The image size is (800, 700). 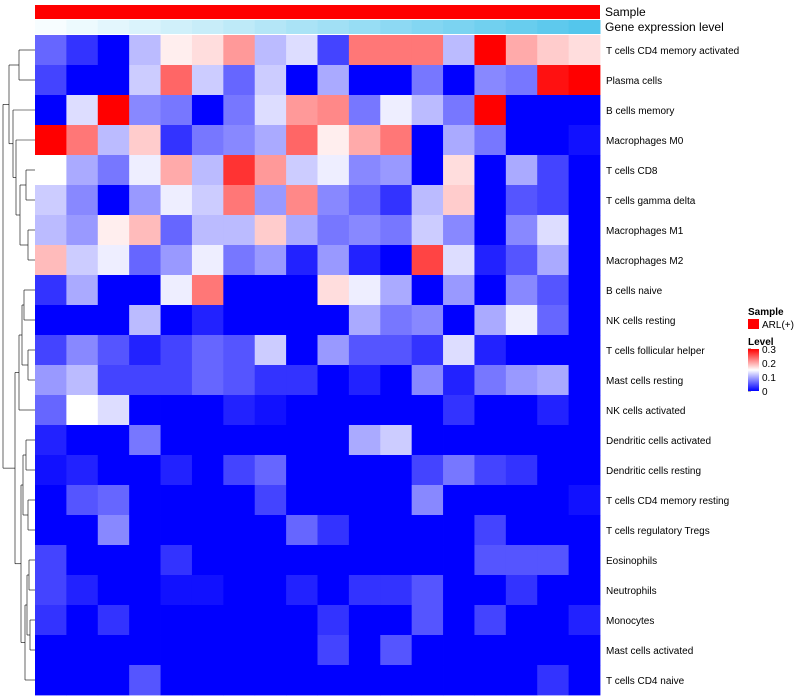 I want to click on legend-tick-label: 0.3, so click(x=769, y=350).